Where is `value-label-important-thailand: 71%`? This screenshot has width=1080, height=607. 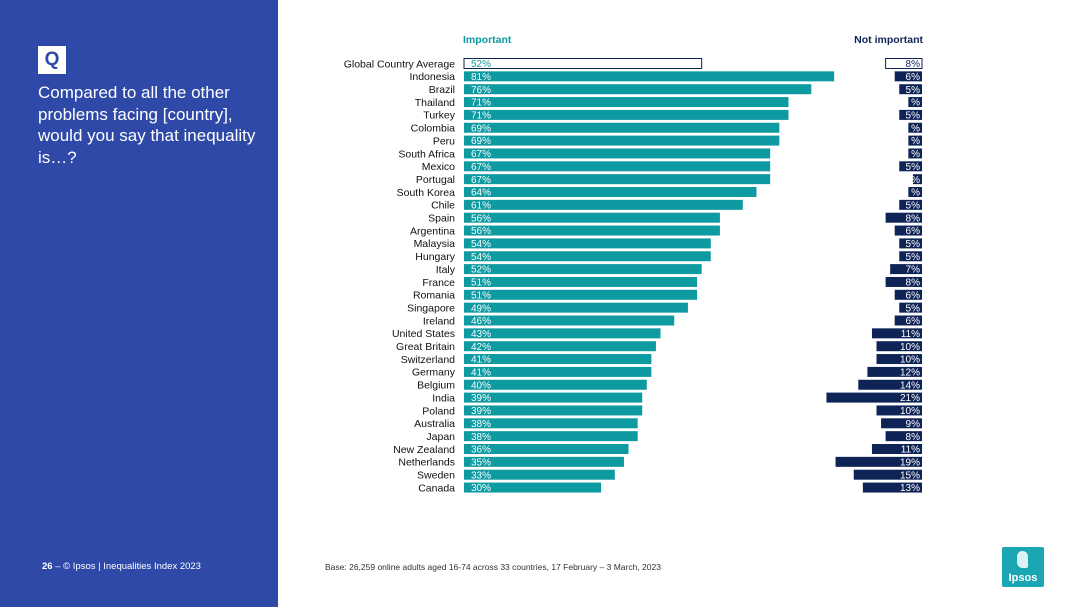
value-label-important-thailand: 71% is located at coordinates (481, 103).